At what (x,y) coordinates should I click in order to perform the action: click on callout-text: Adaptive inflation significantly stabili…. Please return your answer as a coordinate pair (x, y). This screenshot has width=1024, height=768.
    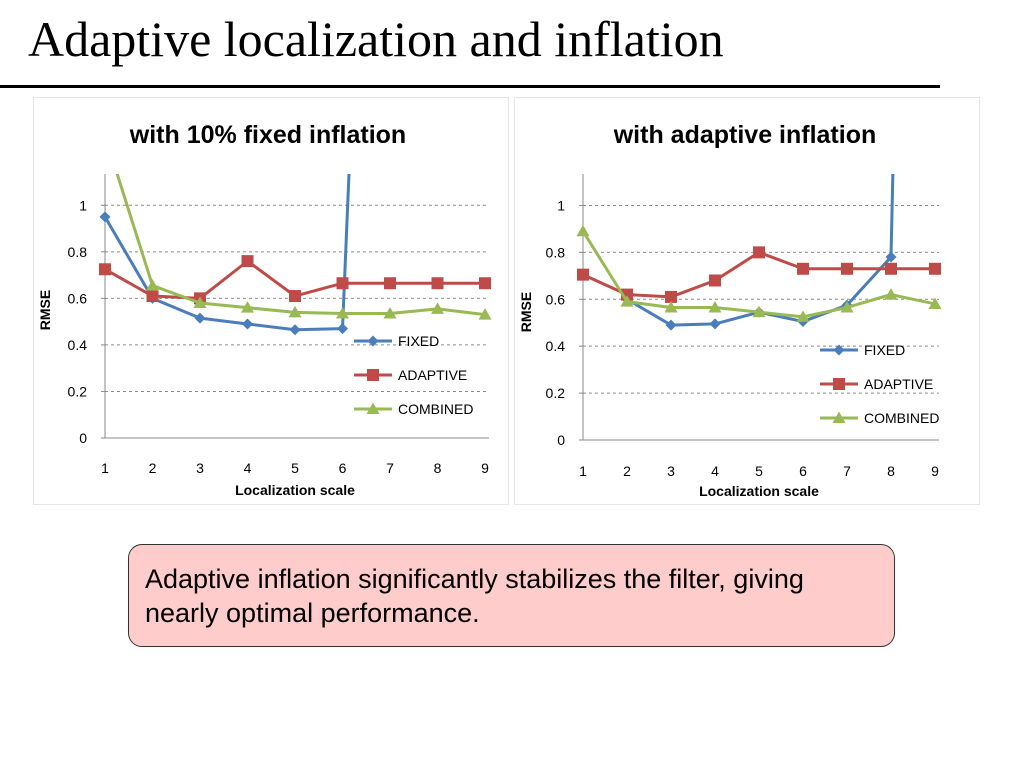
    Looking at the image, I should click on (474, 596).